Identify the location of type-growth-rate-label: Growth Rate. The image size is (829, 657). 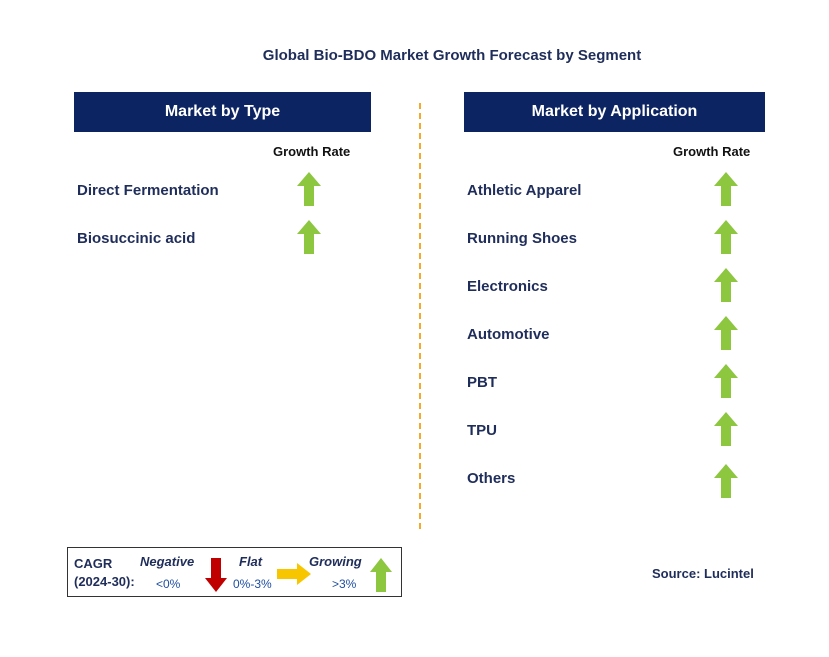
(312, 151).